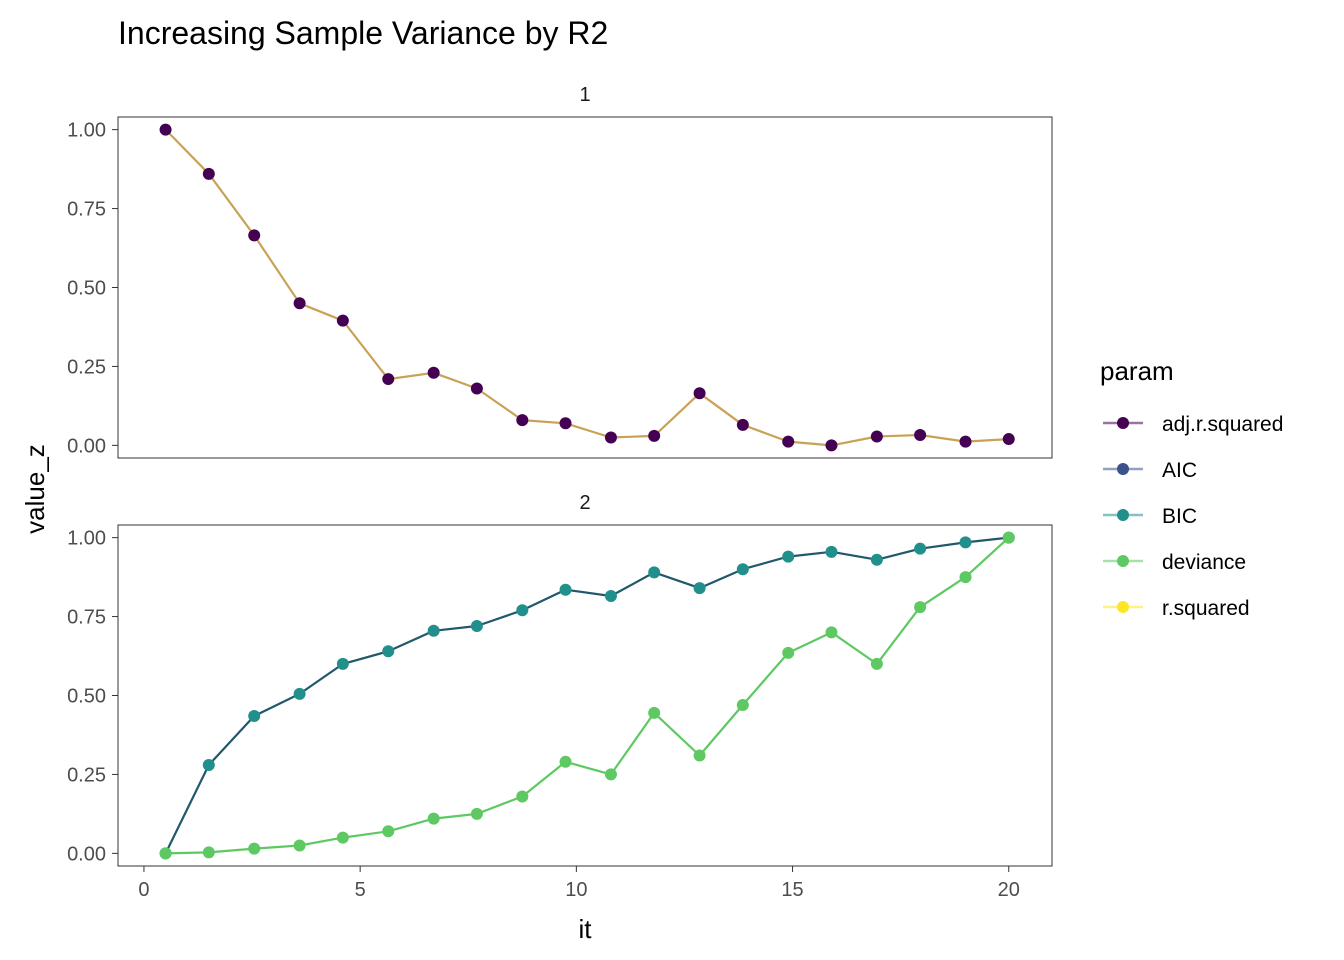  Describe the element at coordinates (1222, 424) in the screenshot. I see `legend-label: adj.r.squared` at that location.